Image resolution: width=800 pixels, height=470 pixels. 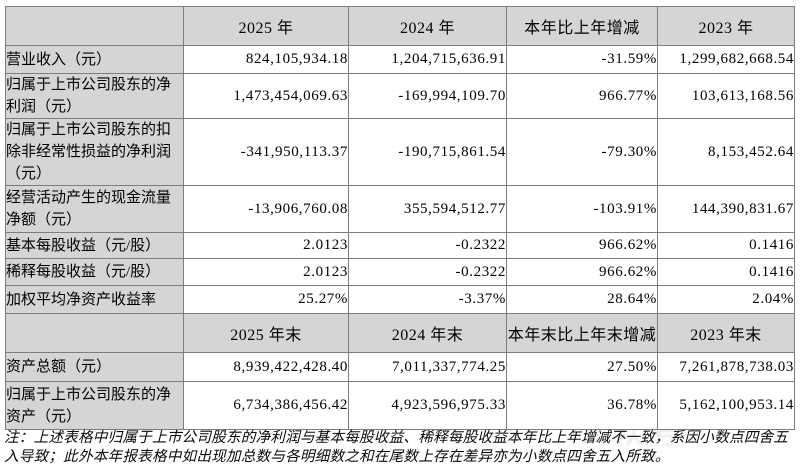 I want to click on header-cell-2024: 2024 年, so click(x=427, y=26).